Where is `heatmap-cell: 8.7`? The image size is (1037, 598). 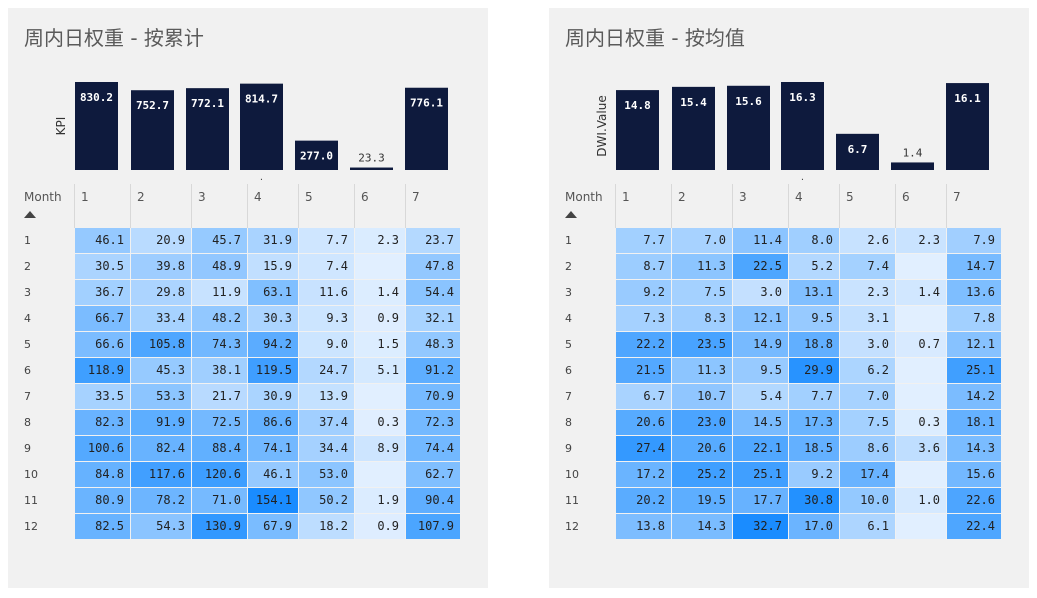
heatmap-cell: 8.7 is located at coordinates (643, 266).